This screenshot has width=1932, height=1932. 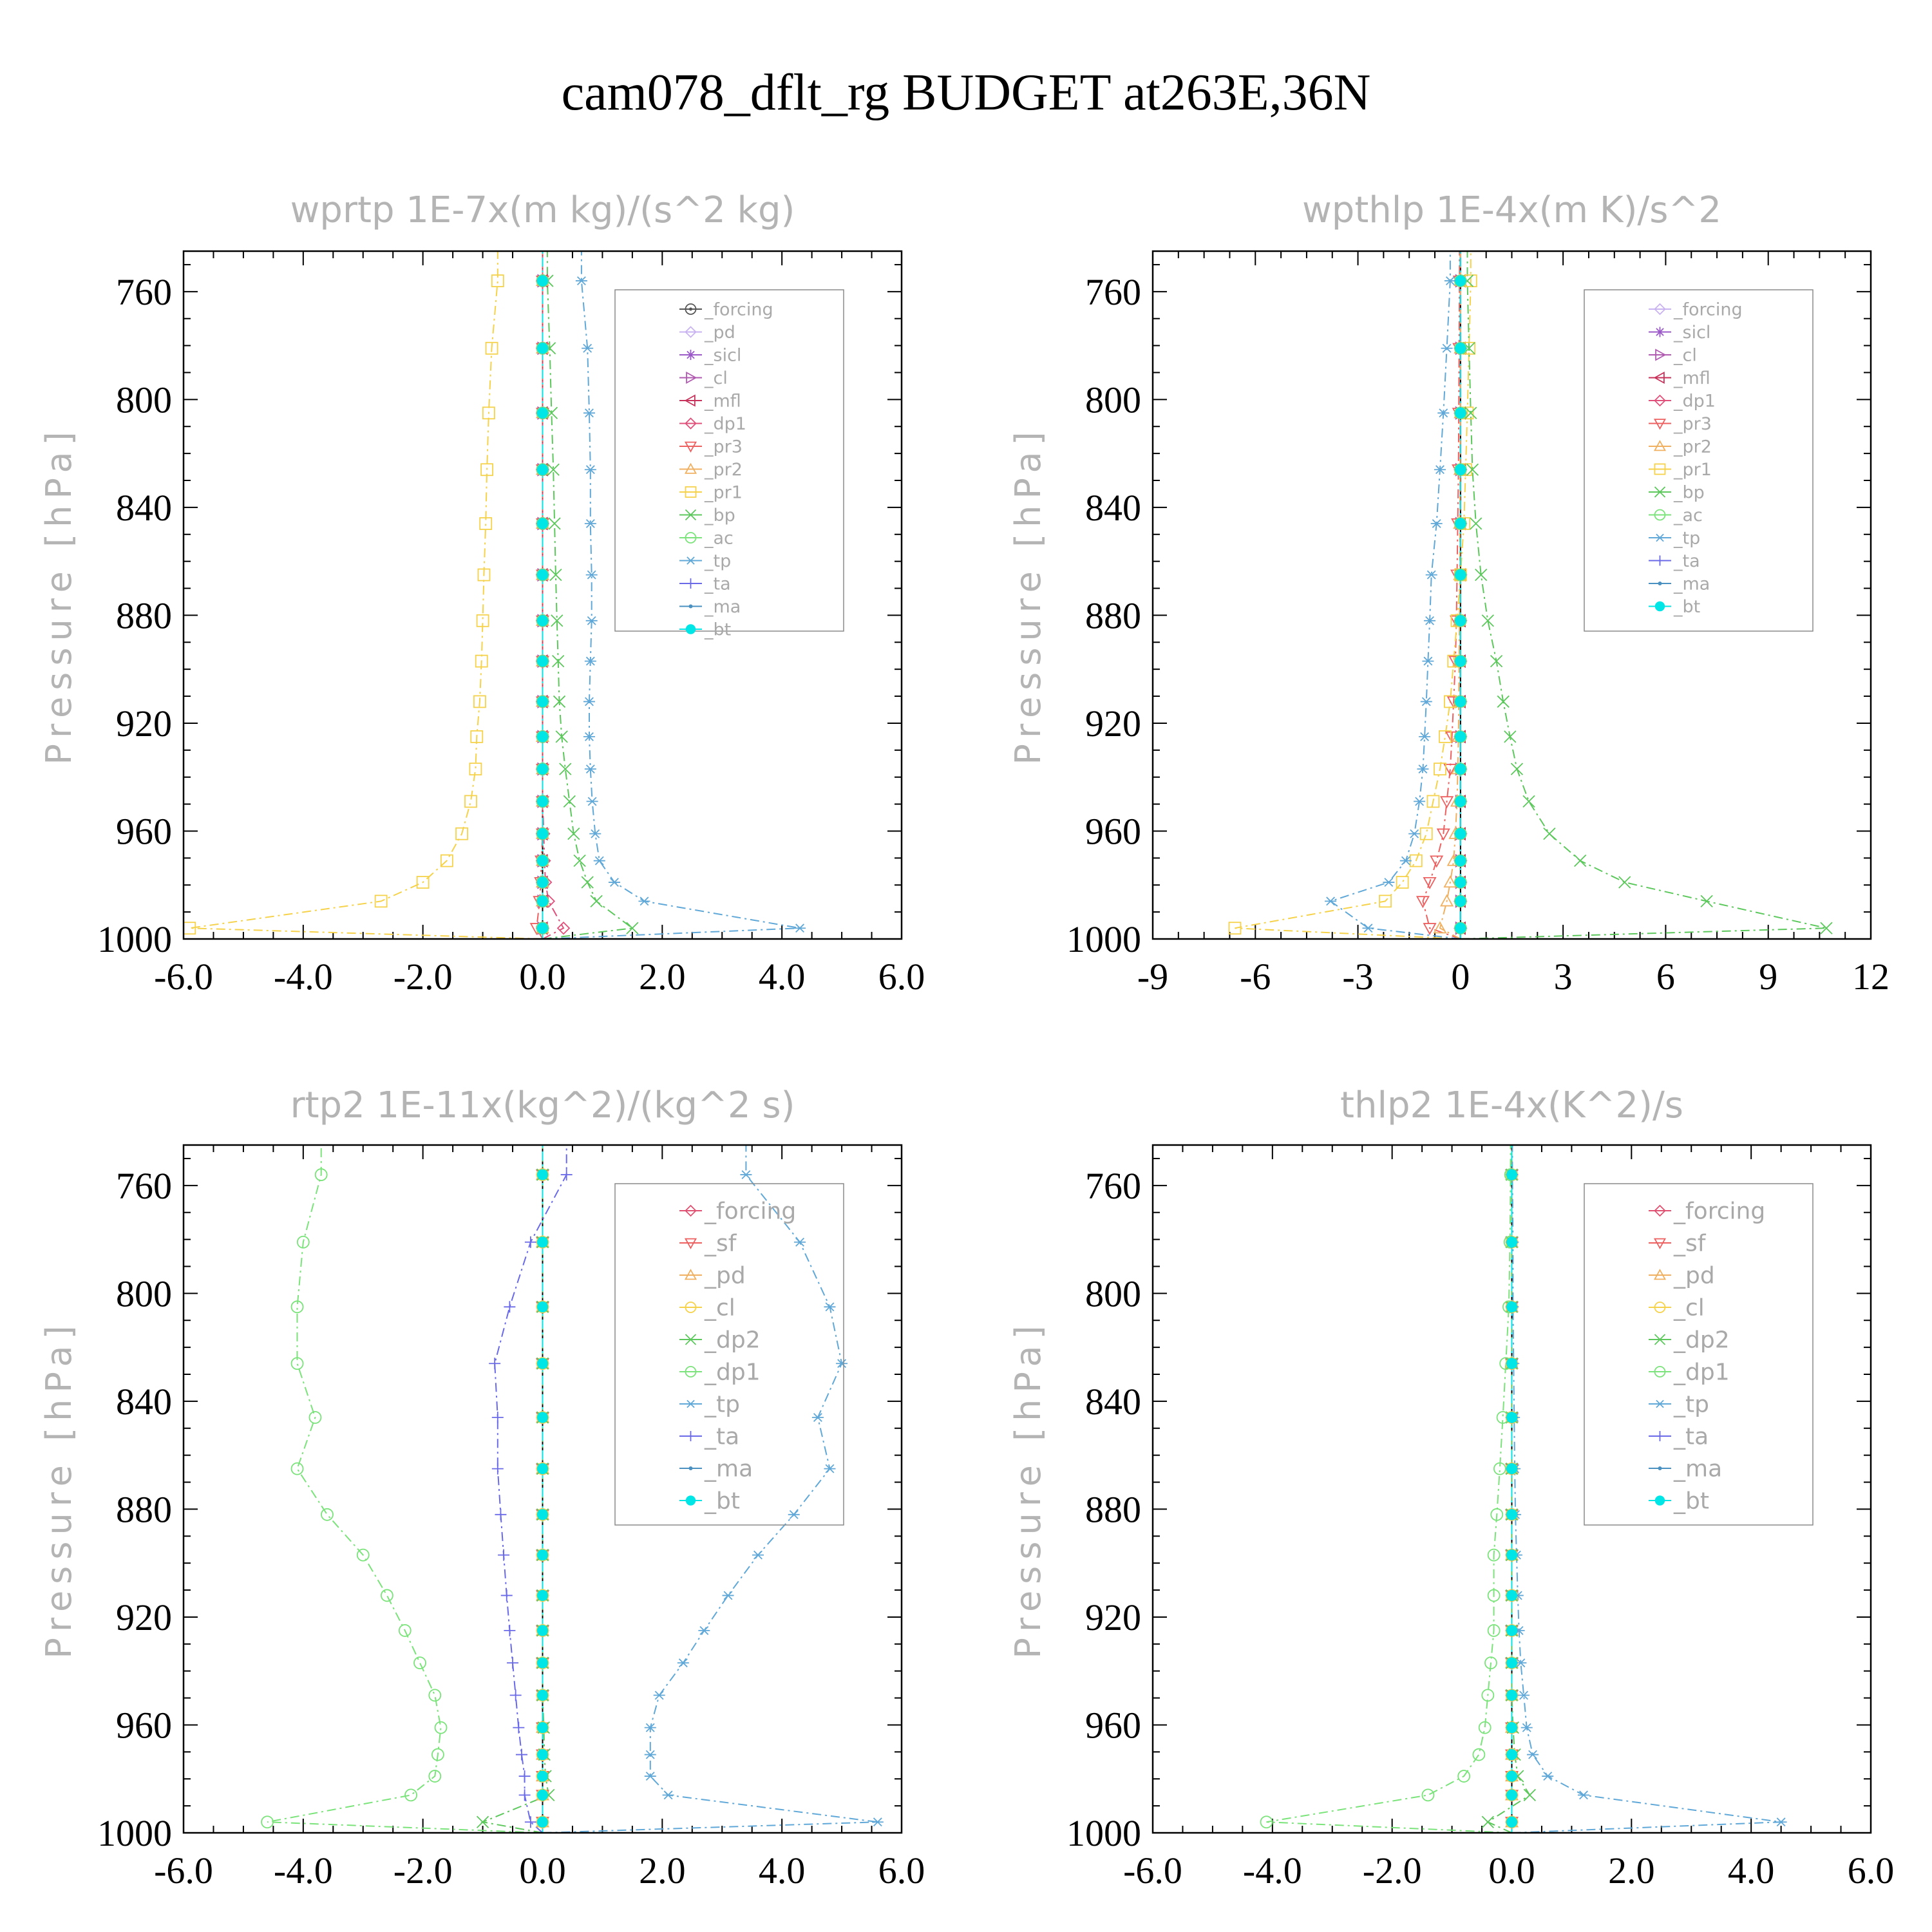 I want to click on legend-item: _mfl, so click(x=1679, y=378).